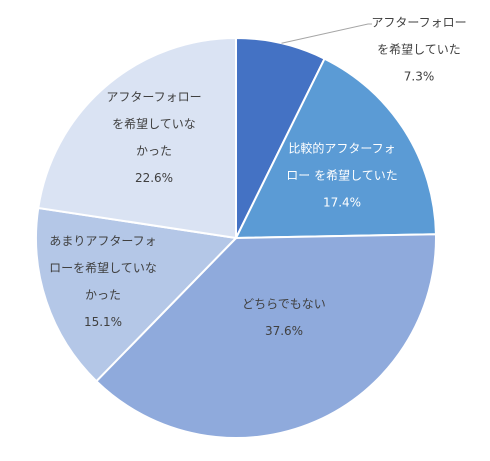  Describe the element at coordinates (153, 97) in the screenshot. I see `category-label-5-line-1: アフターフォロー` at that location.